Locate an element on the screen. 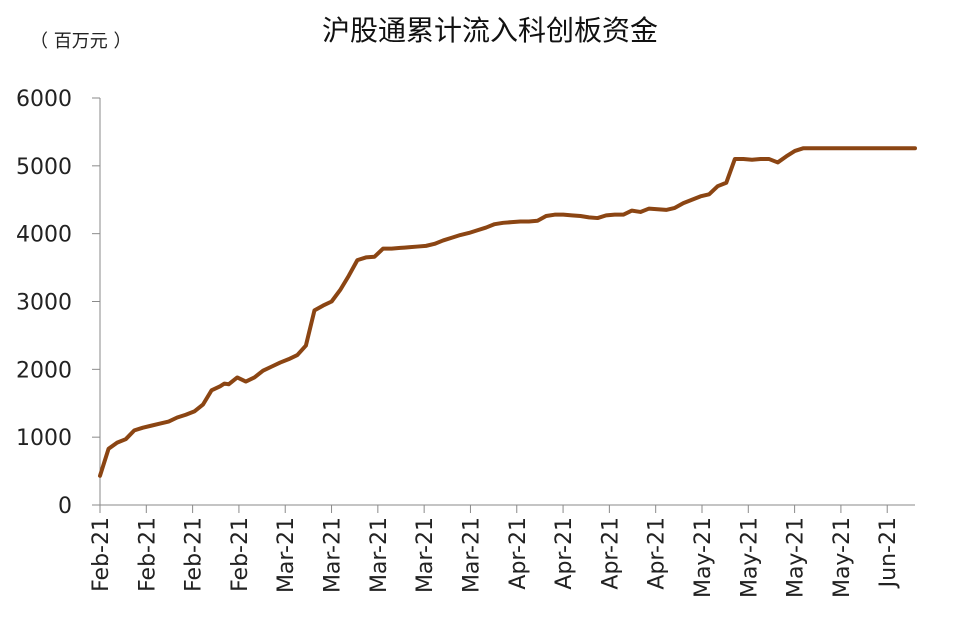  y-tick-label: 1000 is located at coordinates (44, 438).